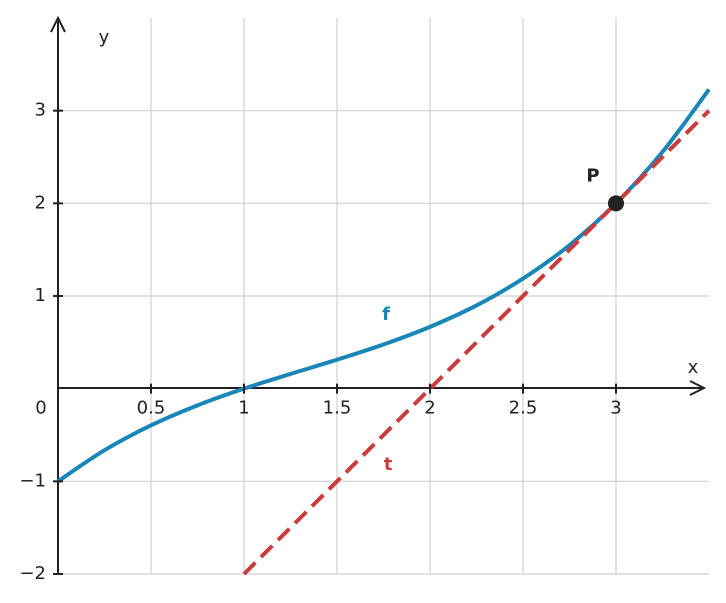 The width and height of the screenshot is (726, 603). I want to click on y-tick-label: 2, so click(40, 202).